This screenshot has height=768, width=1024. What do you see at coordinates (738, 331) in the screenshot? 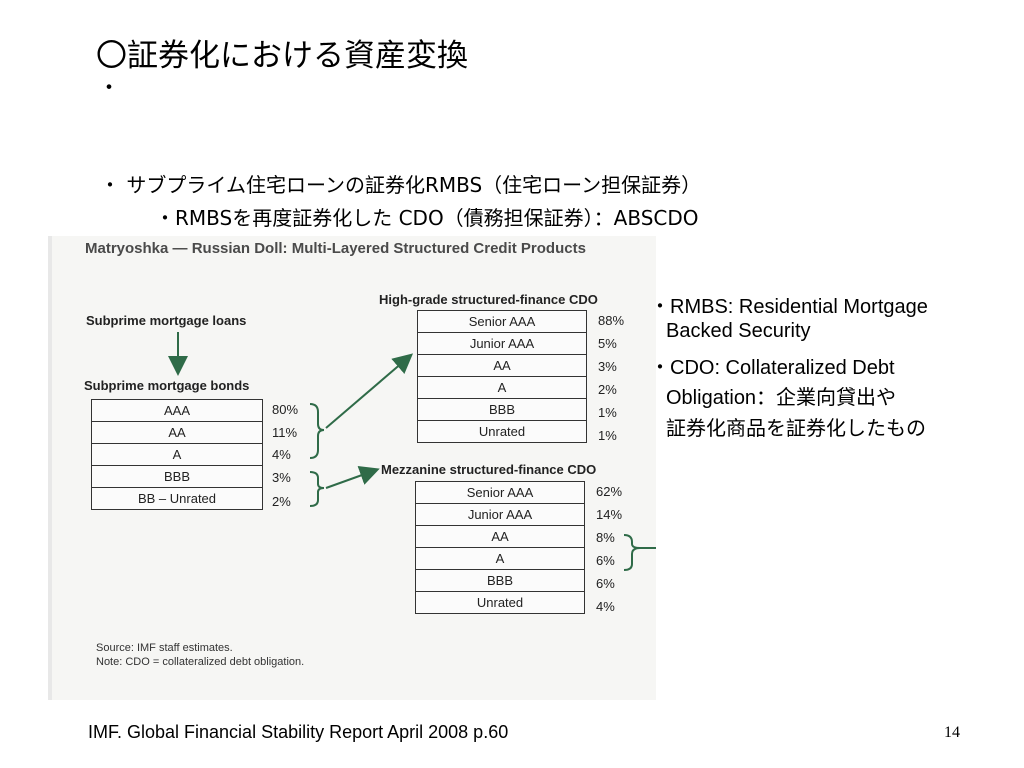
I see `note-rmbs-2: Backed Security` at bounding box center [738, 331].